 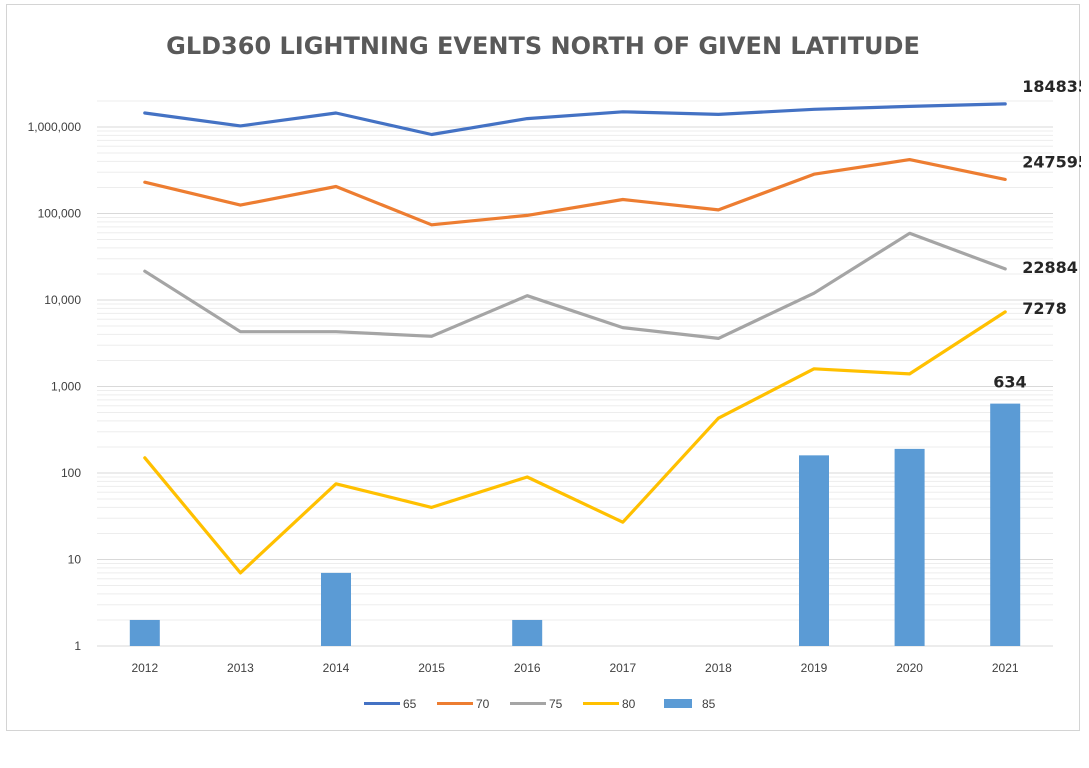 I want to click on data-label-85: 634, so click(x=1009, y=382).